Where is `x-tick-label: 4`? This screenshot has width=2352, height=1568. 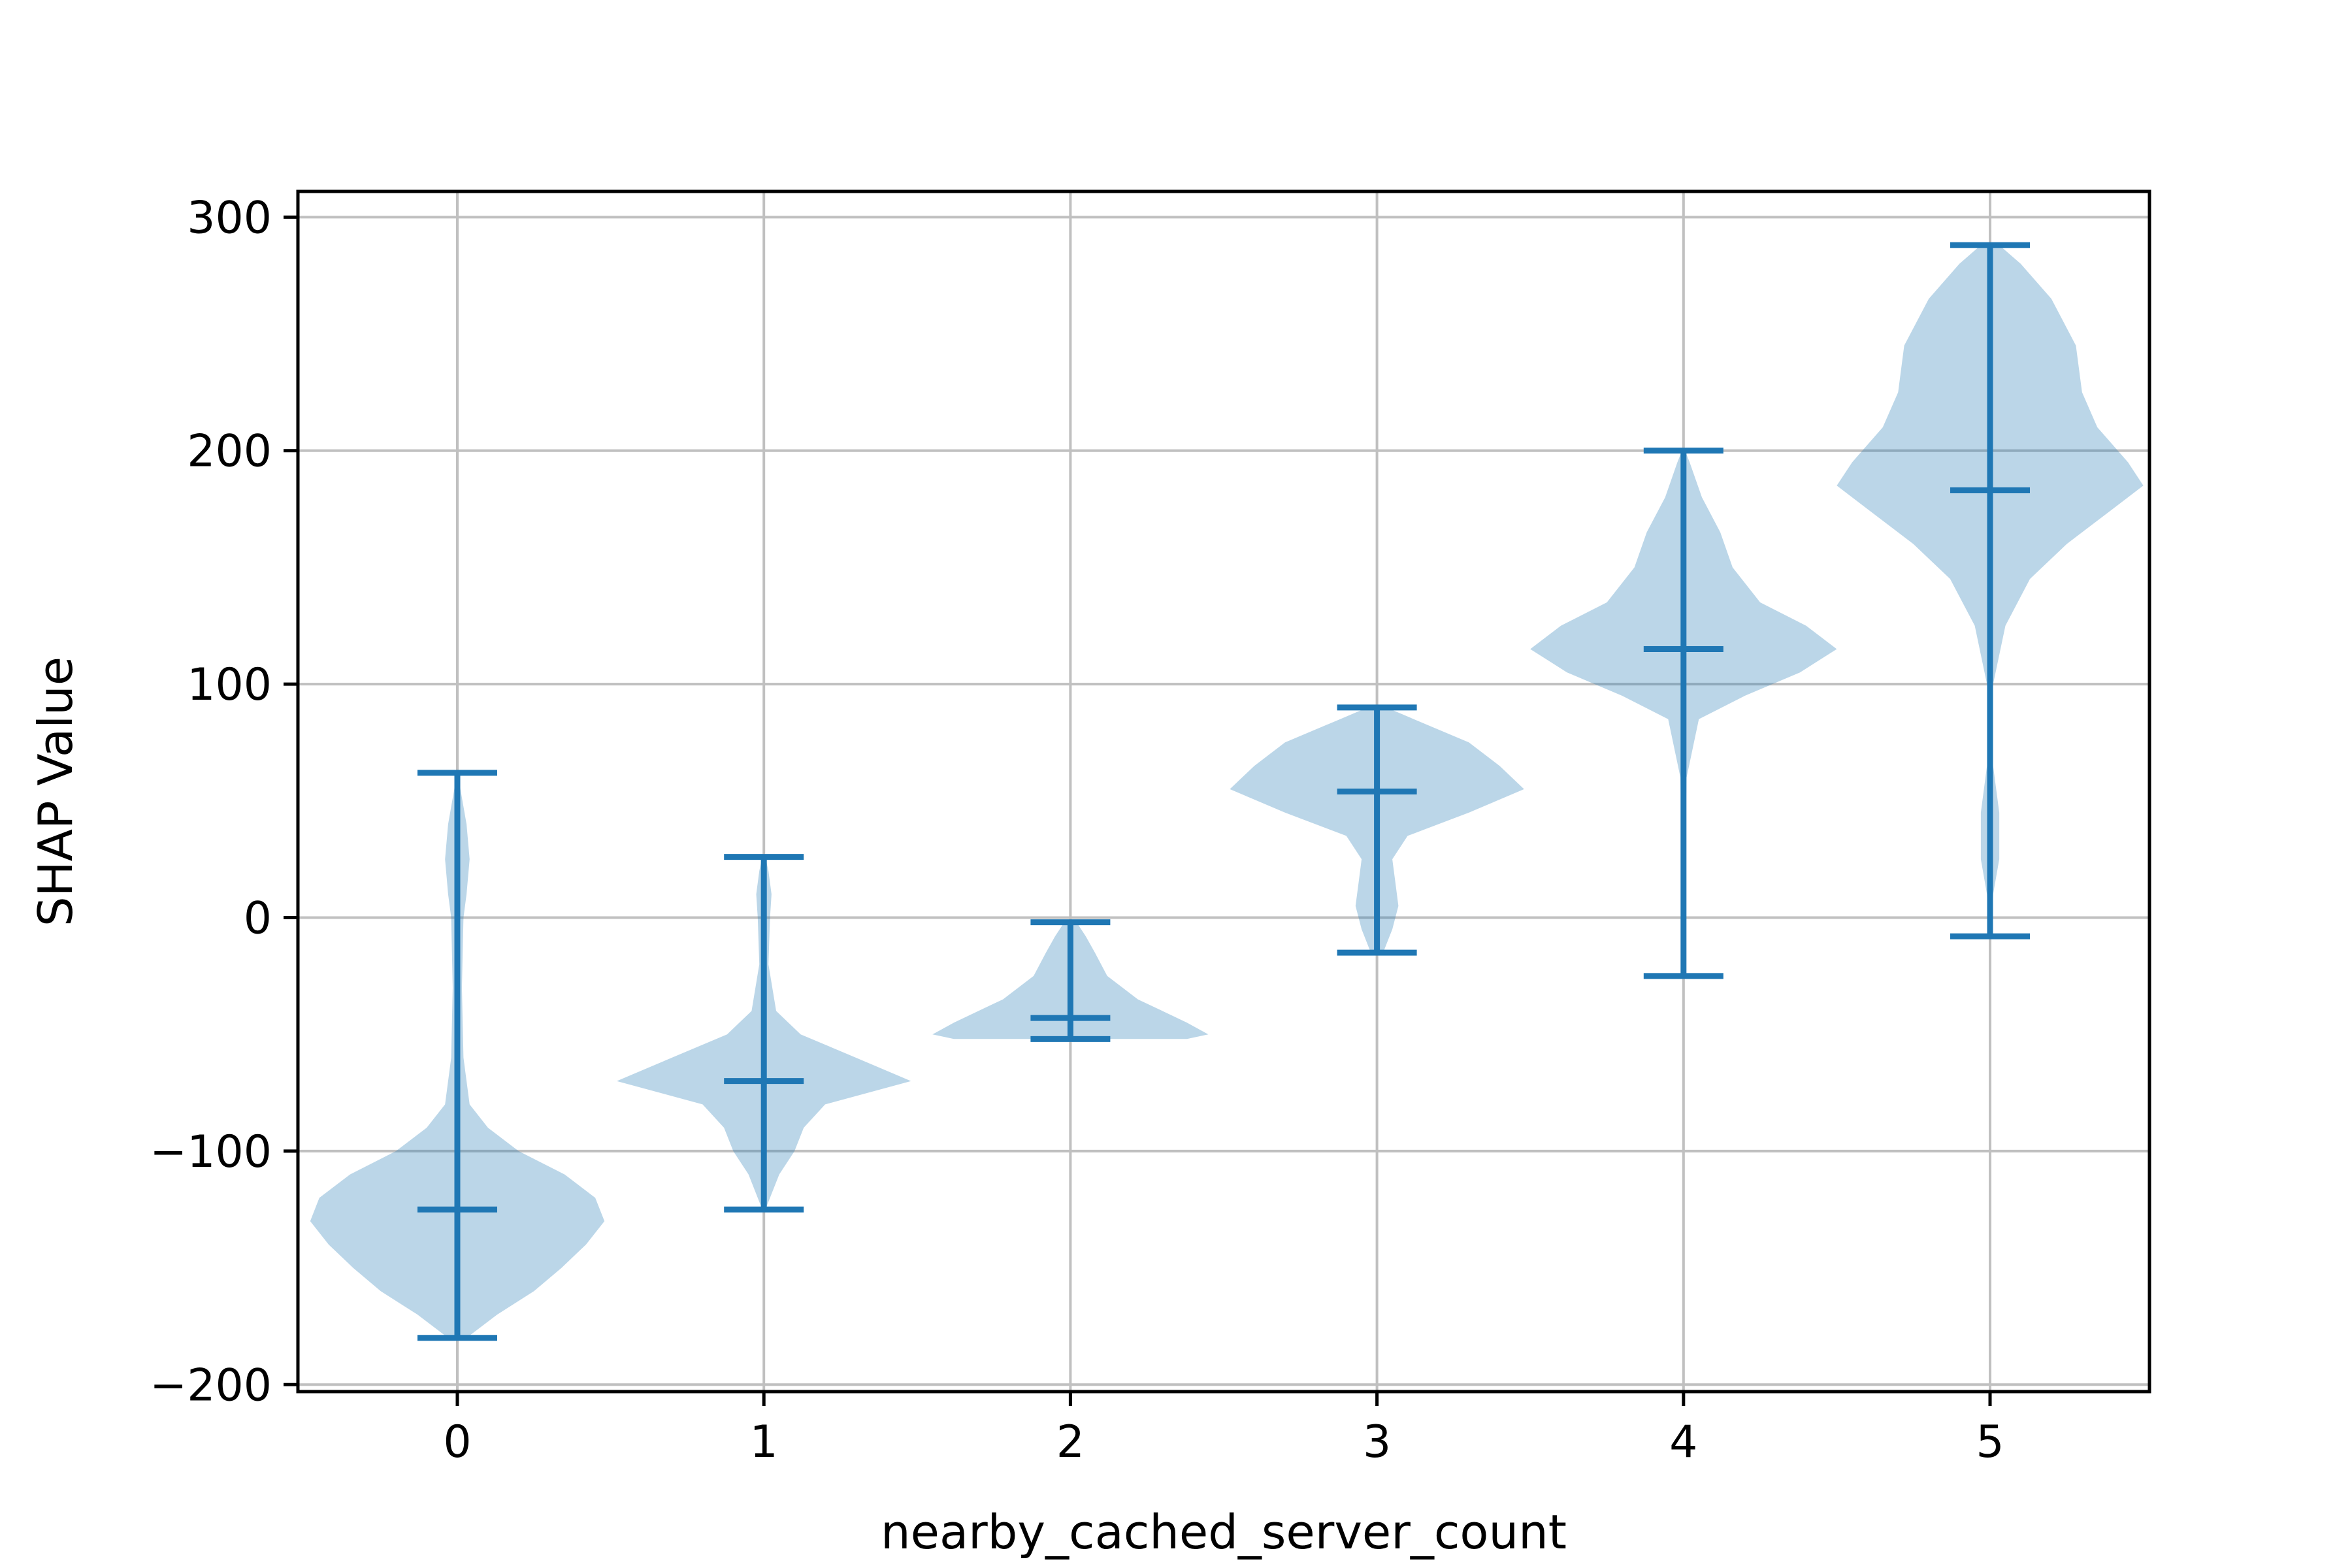
x-tick-label: 4 is located at coordinates (1683, 1442).